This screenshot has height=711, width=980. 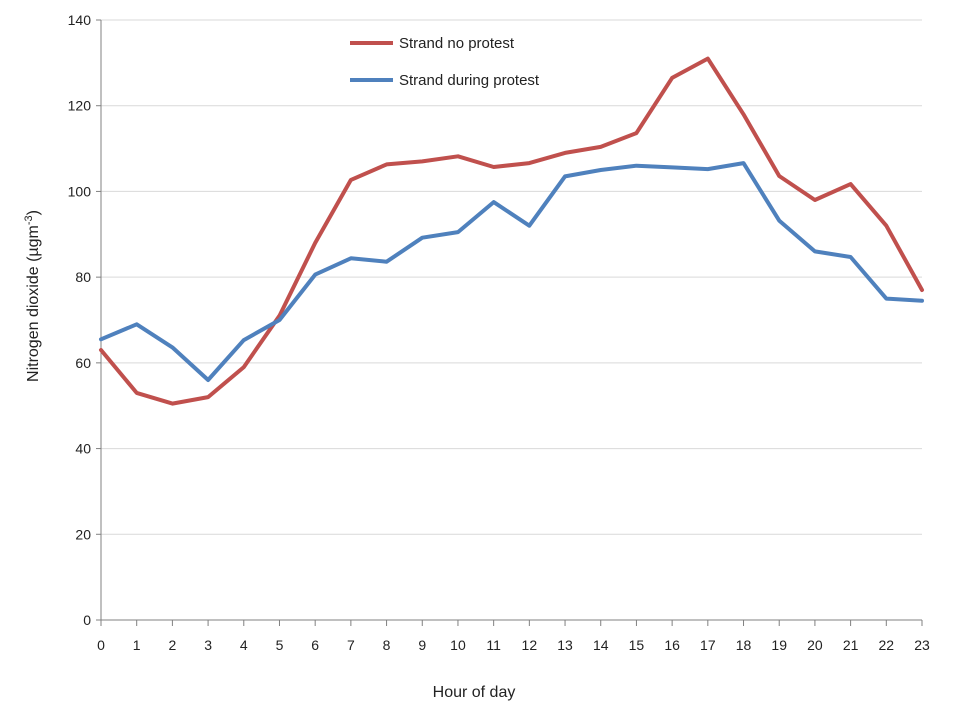 I want to click on x-tick-label: 10, so click(x=458, y=645).